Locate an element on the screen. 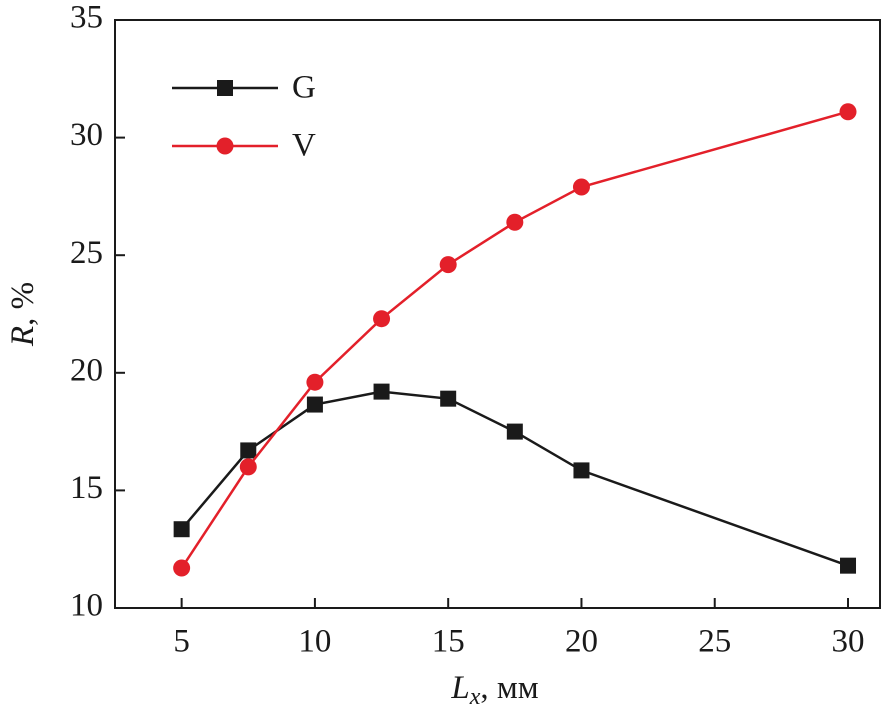 Image resolution: width=884 pixels, height=723 pixels. legend-label: V is located at coordinates (304, 146).